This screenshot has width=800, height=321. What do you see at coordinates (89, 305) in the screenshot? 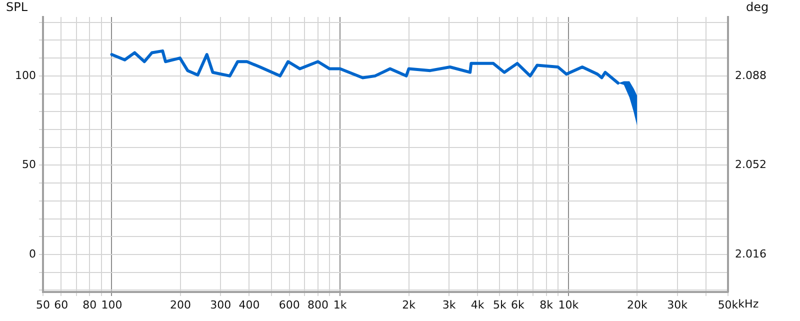
I see `x-tick-label: 80` at bounding box center [89, 305].